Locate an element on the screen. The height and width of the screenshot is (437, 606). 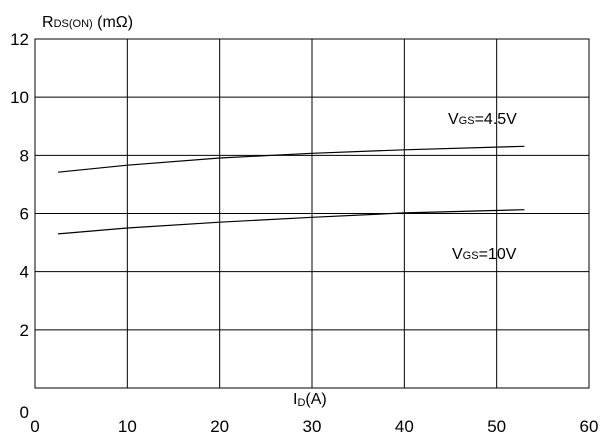
x-tick-label: 30 is located at coordinates (312, 426).